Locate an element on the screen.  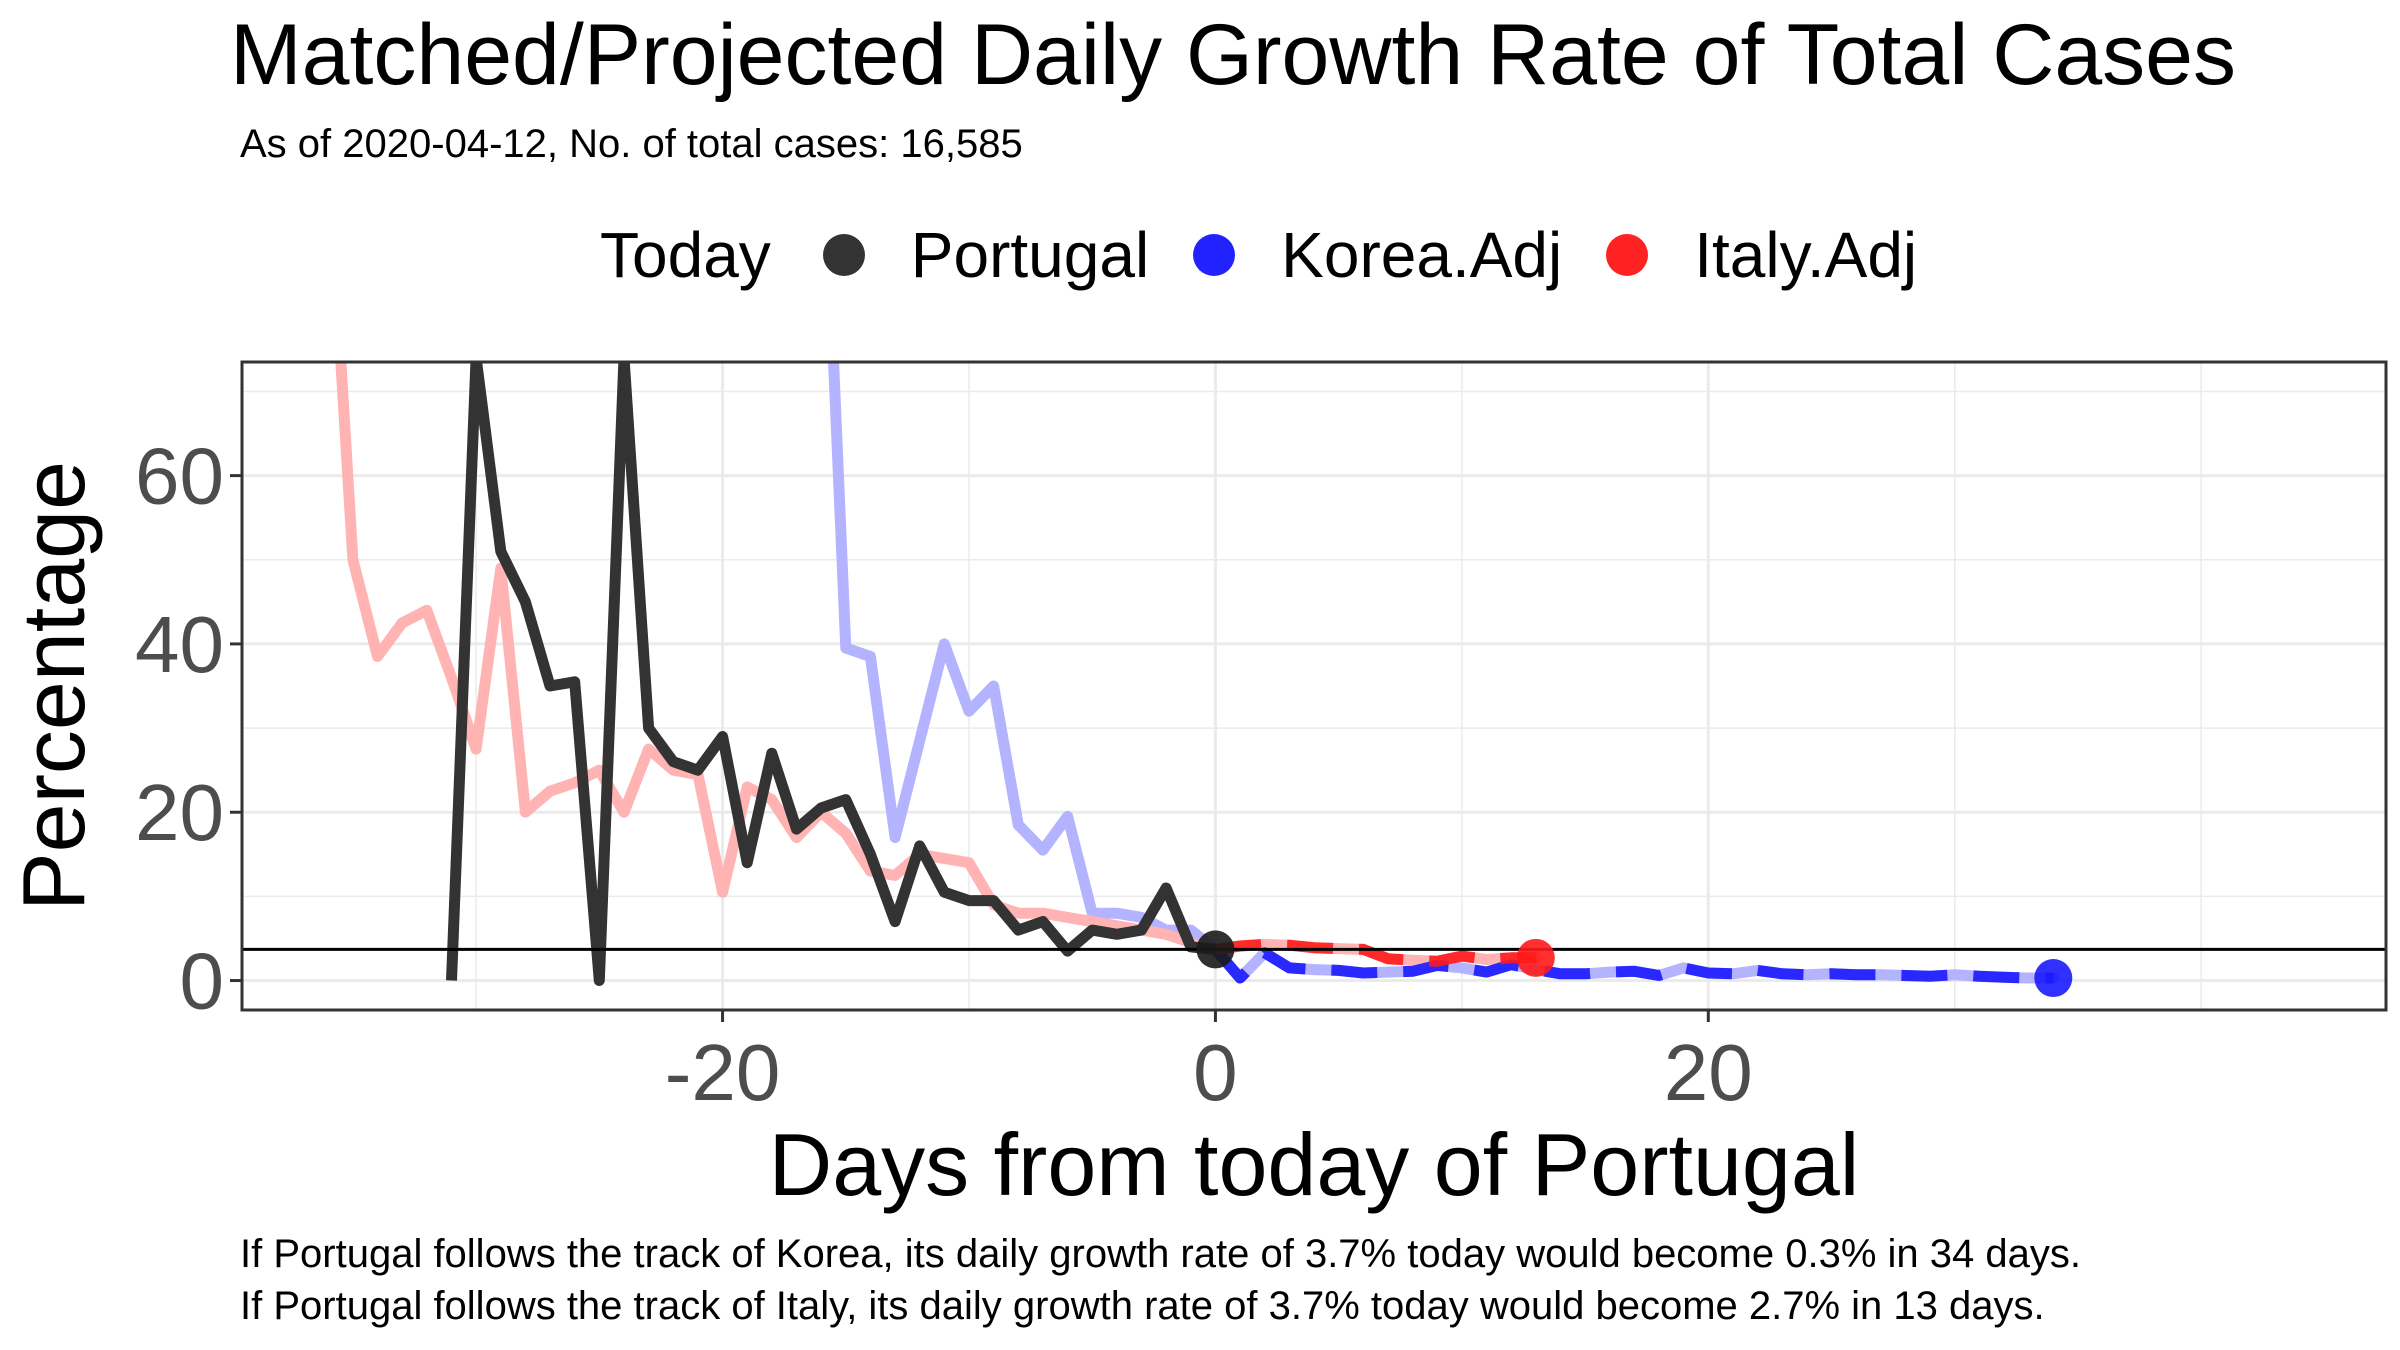
projection-line-italy-adj is located at coordinates (1375, 952).